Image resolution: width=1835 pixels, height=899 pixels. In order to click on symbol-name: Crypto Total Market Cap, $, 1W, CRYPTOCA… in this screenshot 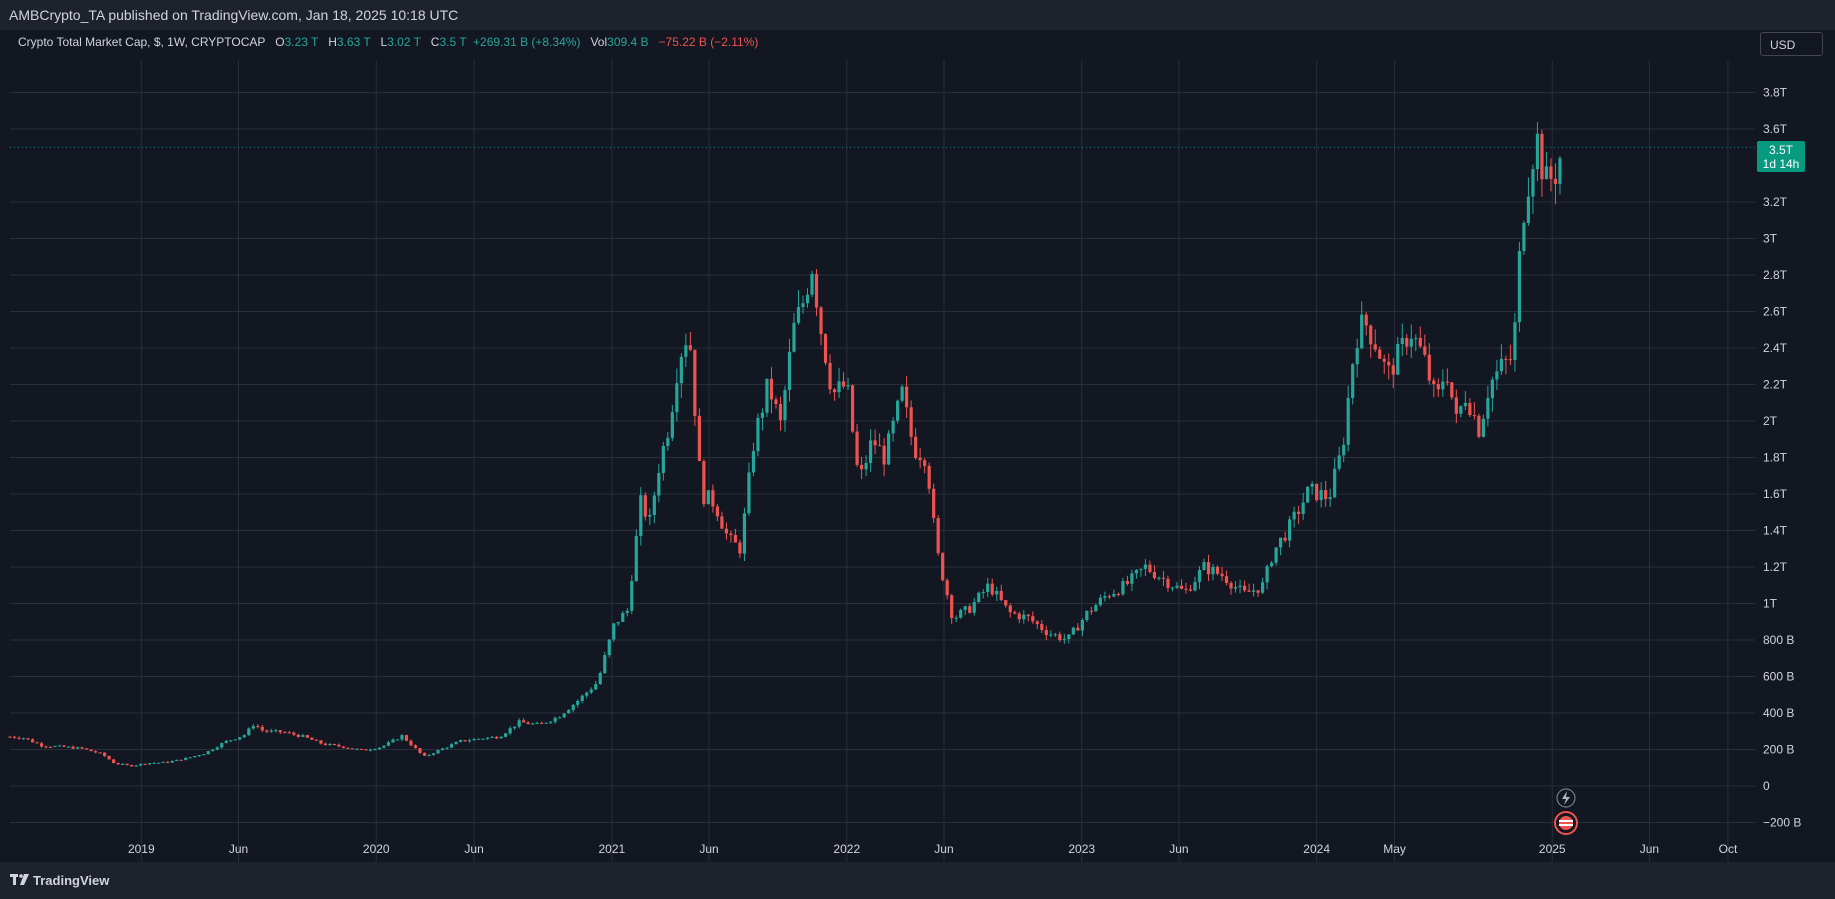, I will do `click(142, 42)`.